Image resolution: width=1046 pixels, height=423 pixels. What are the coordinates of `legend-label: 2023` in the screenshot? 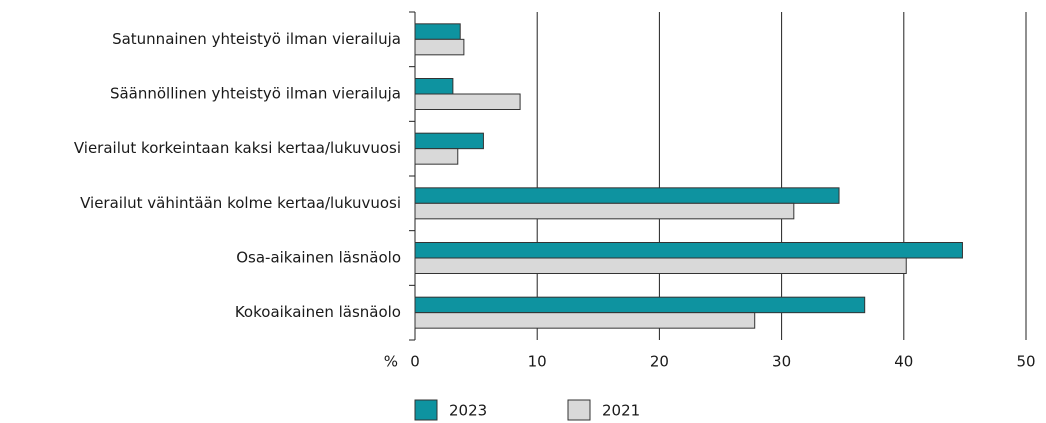 It's located at (468, 411).